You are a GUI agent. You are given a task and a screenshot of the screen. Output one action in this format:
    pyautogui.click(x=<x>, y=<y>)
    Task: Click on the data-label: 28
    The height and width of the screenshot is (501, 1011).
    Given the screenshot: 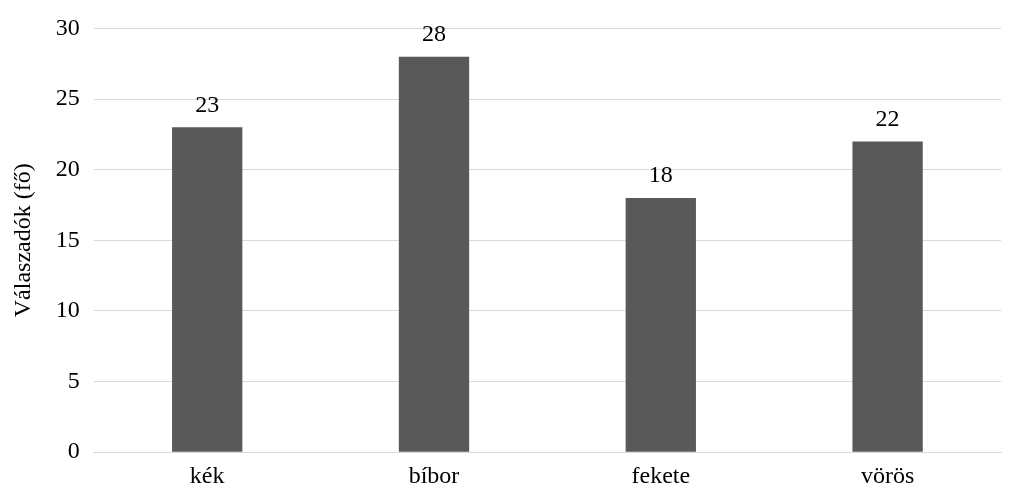 What is the action you would take?
    pyautogui.click(x=434, y=32)
    